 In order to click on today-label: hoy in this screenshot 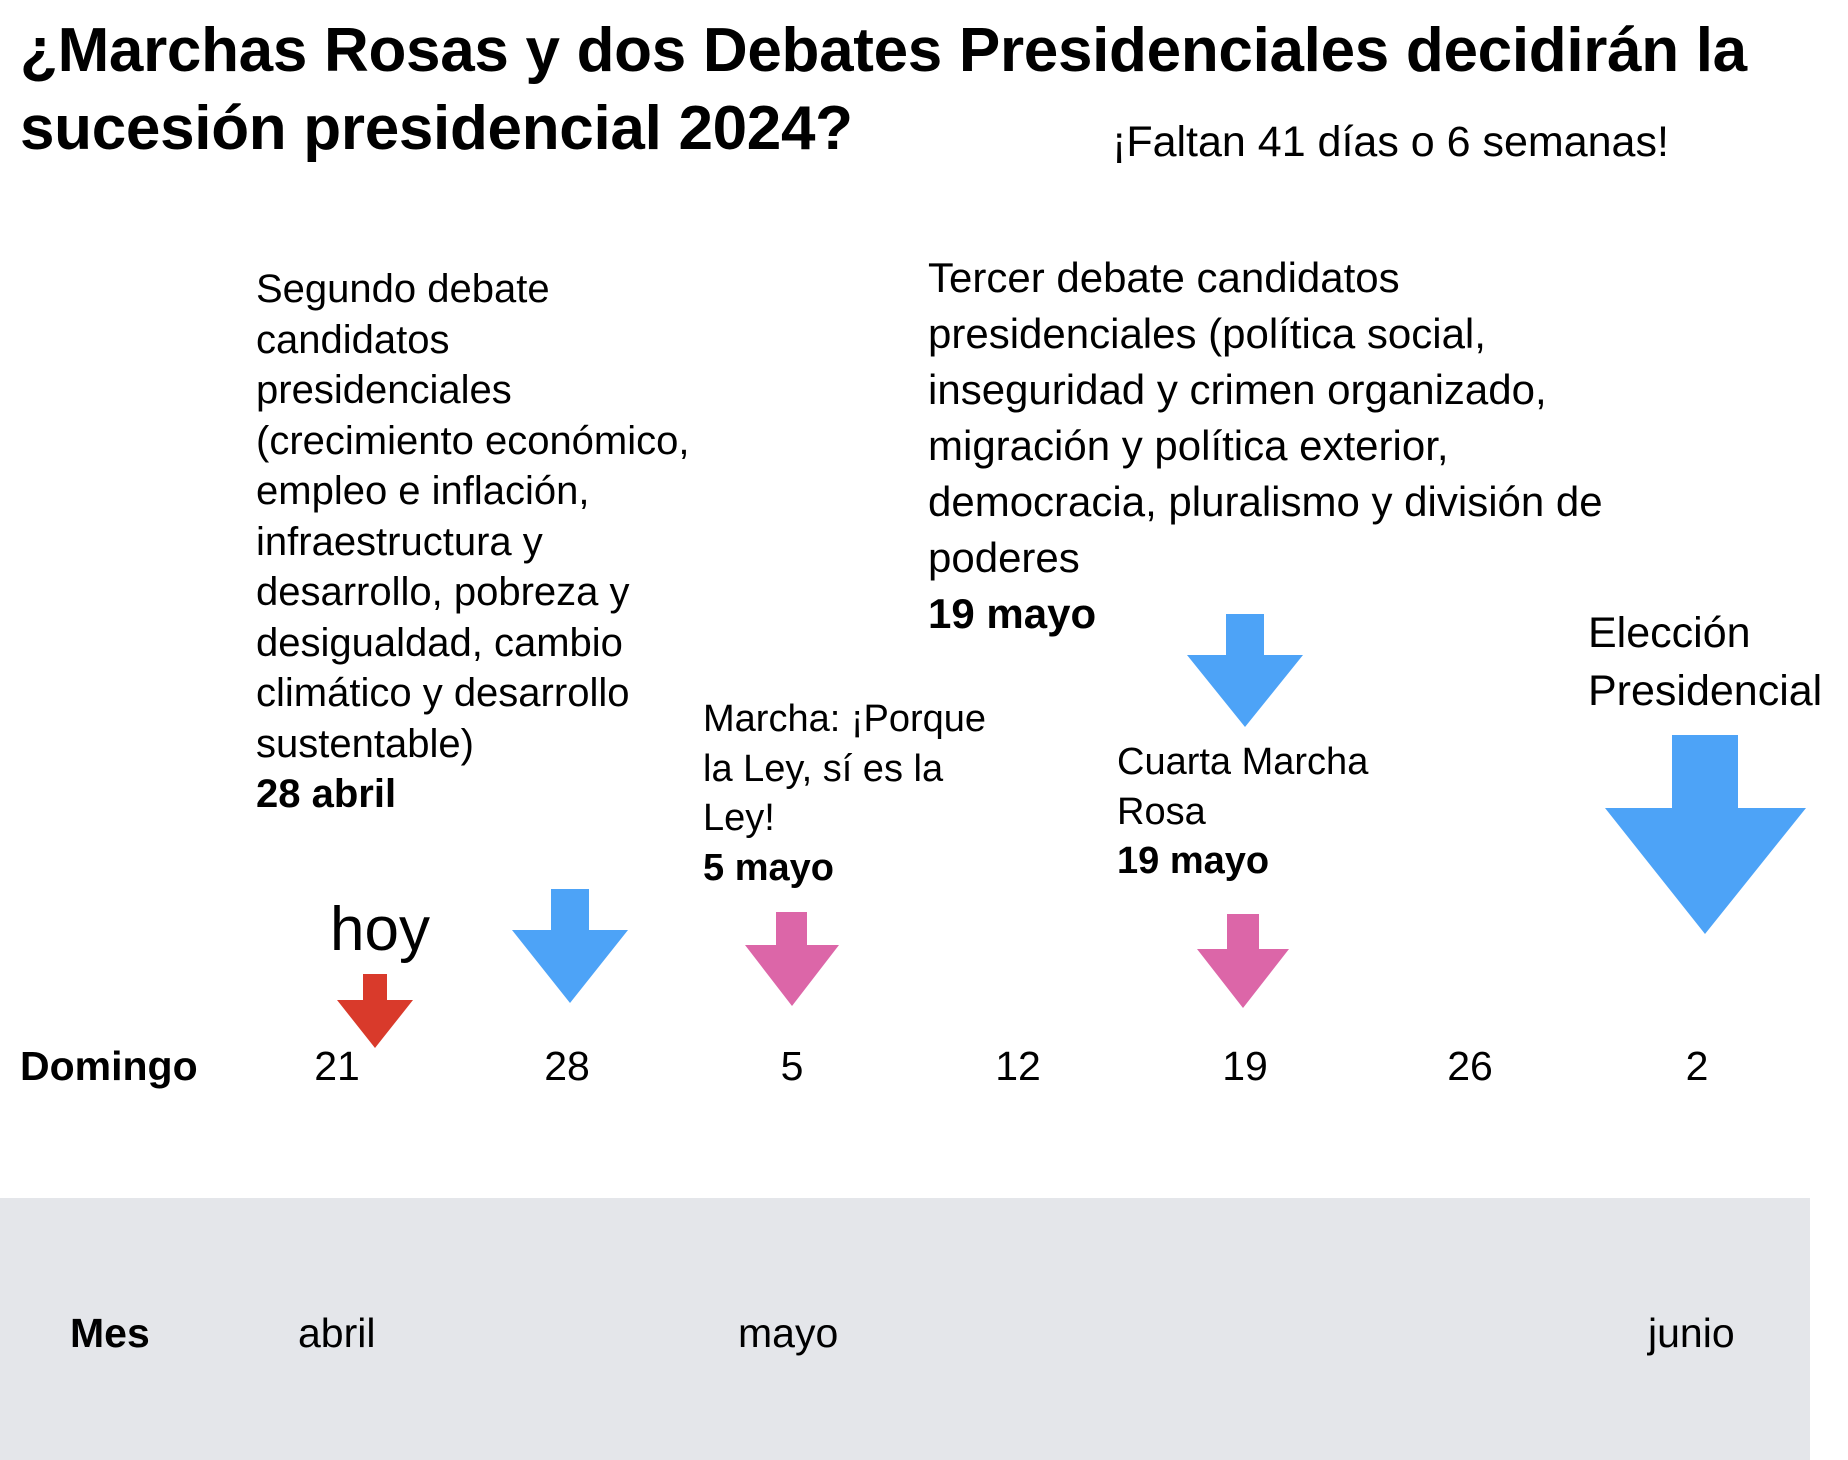, I will do `click(380, 929)`.